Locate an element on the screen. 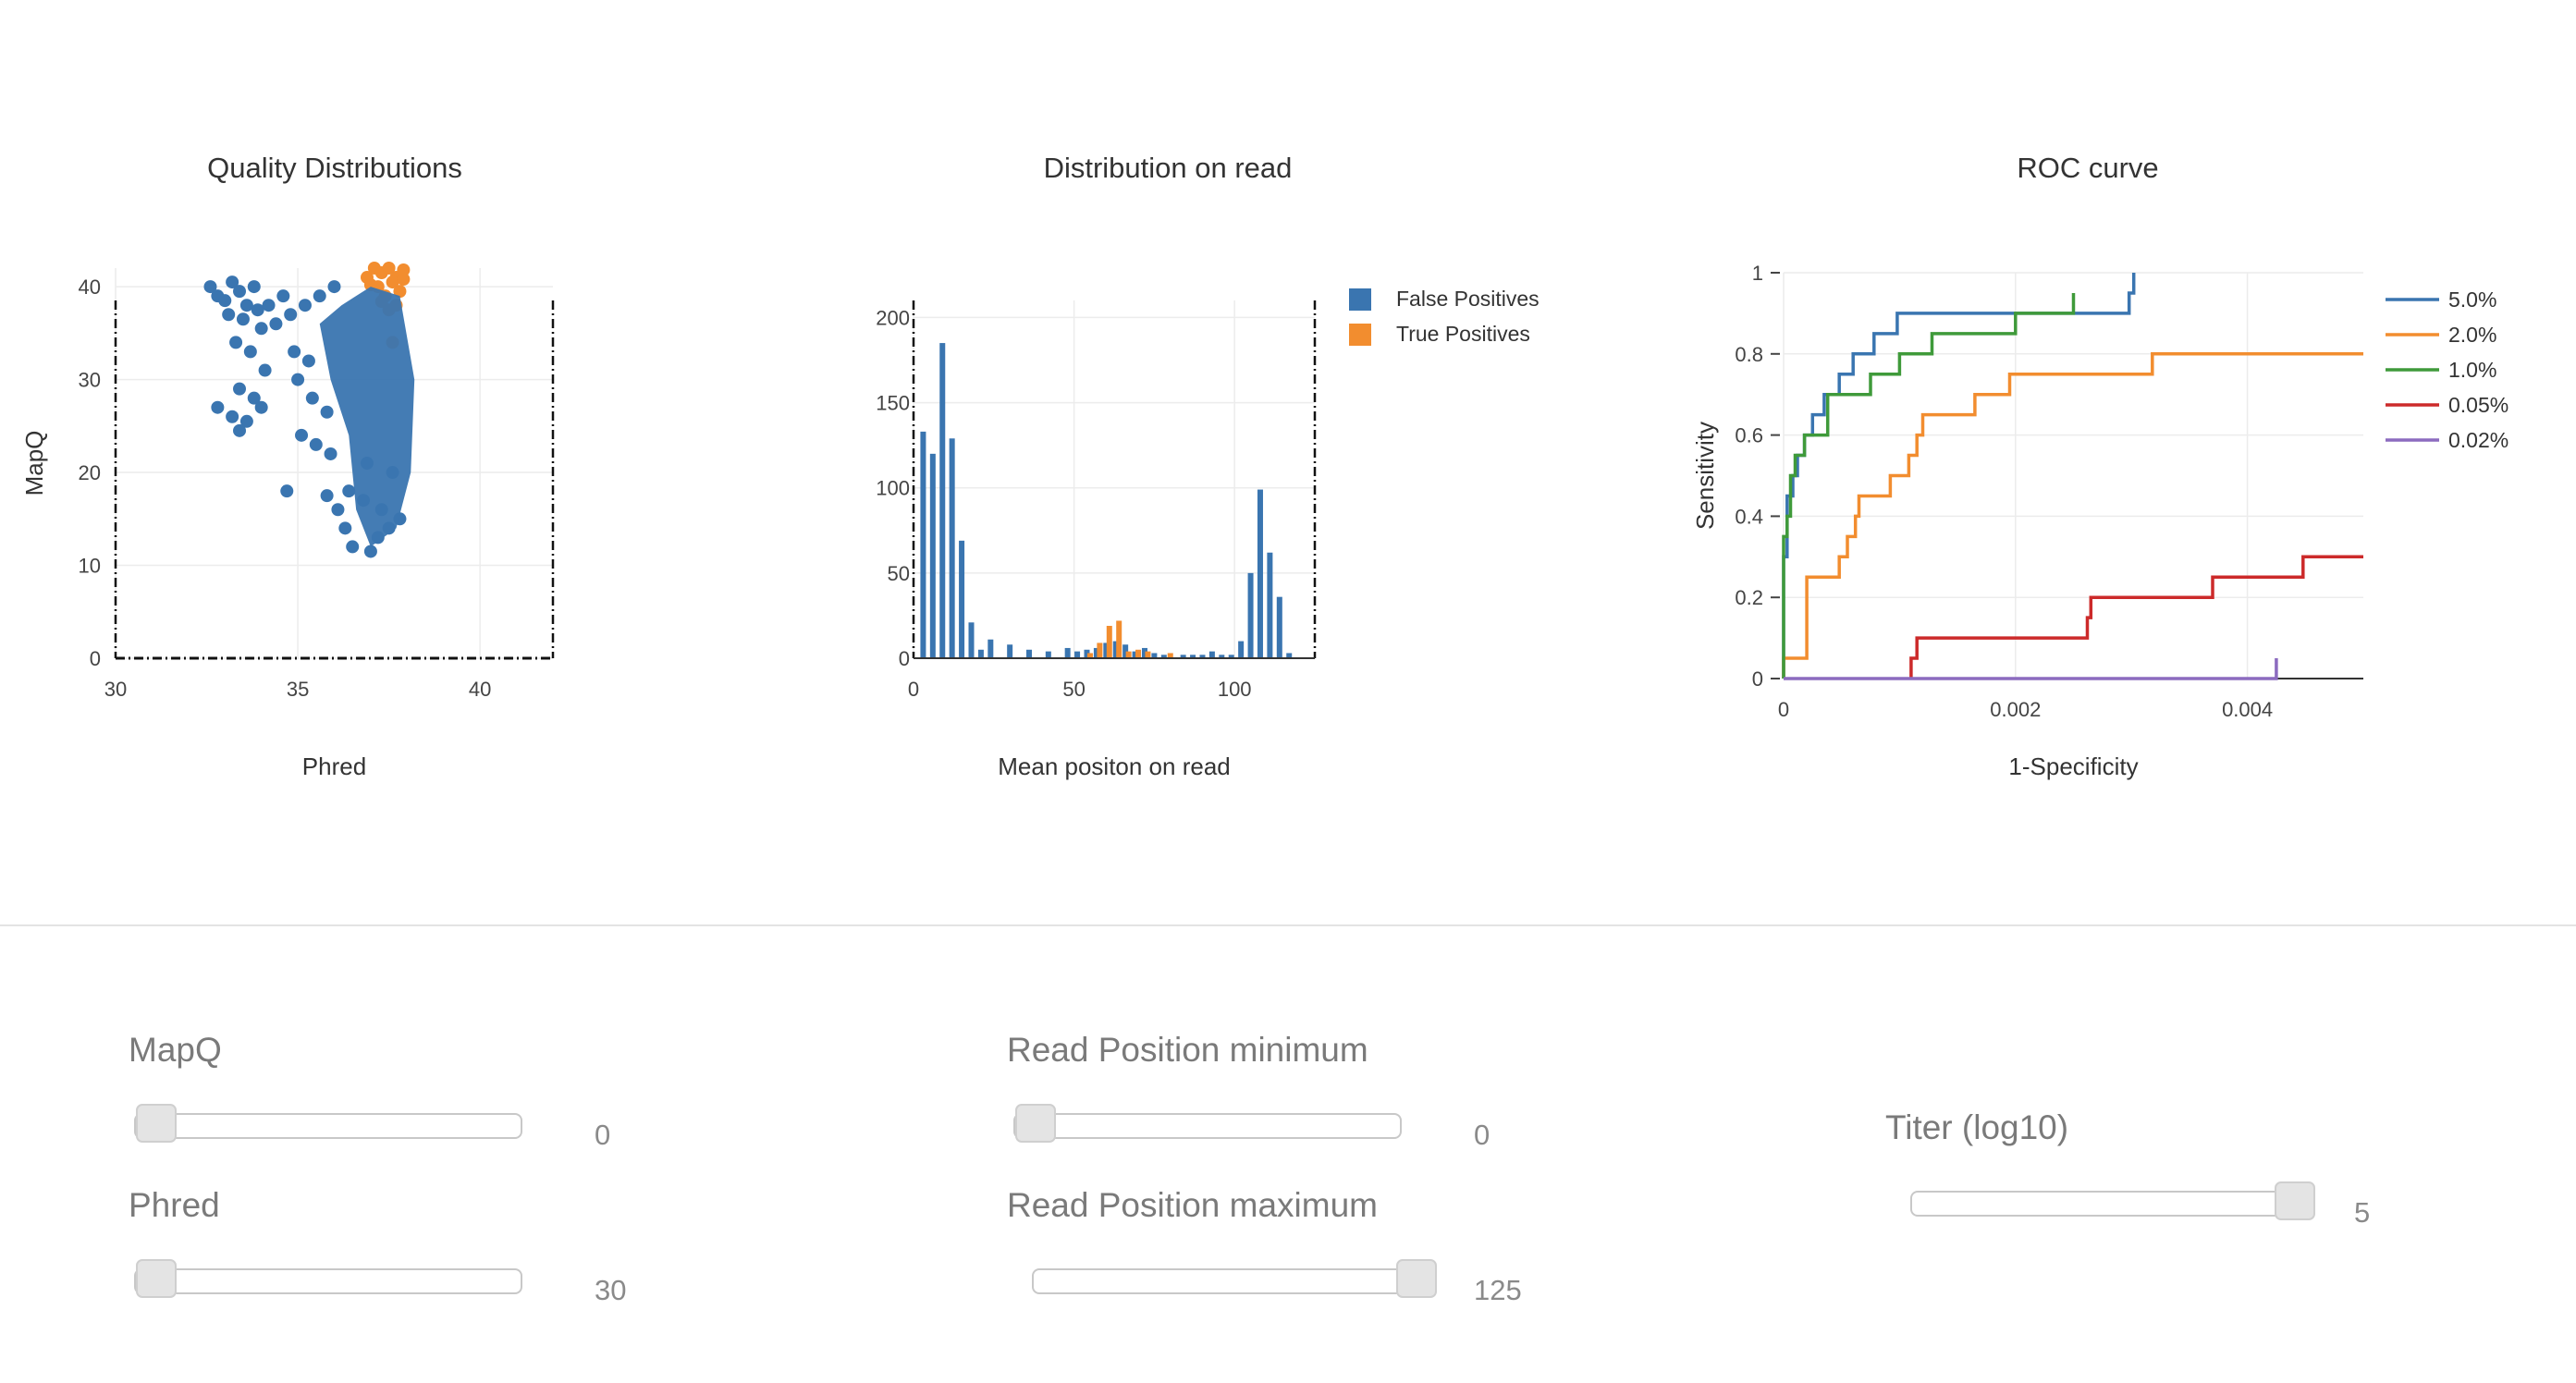 This screenshot has width=2576, height=1383. y-tick-label: 30 is located at coordinates (90, 380).